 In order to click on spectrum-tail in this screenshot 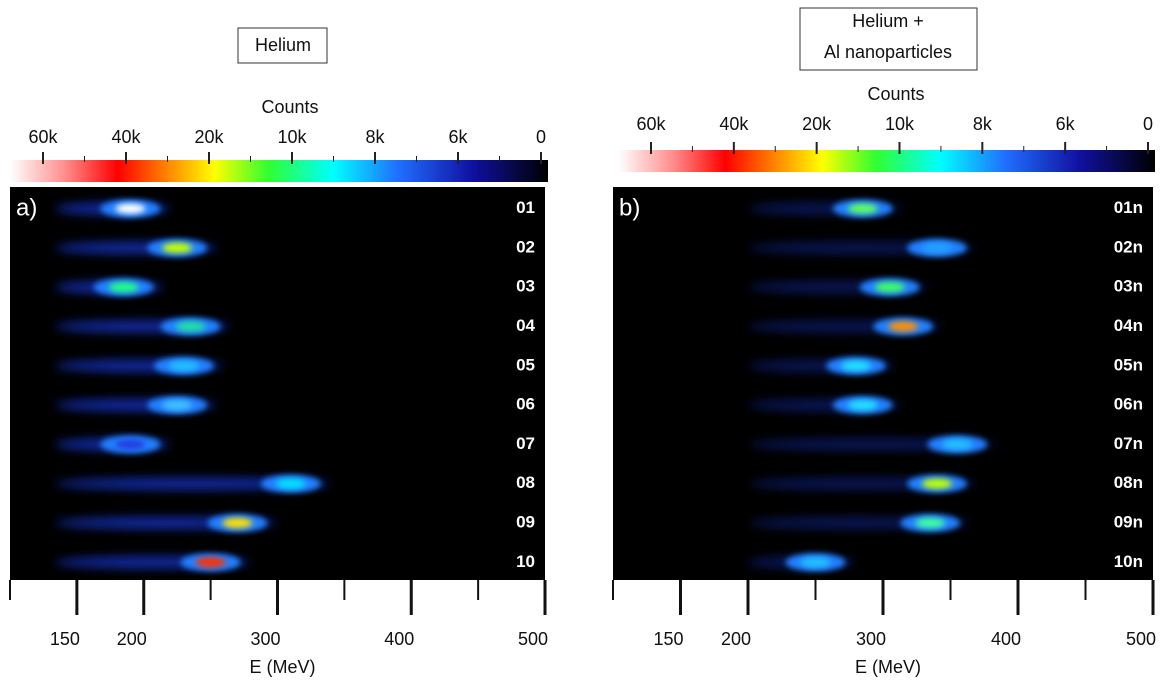, I will do `click(193, 483)`.